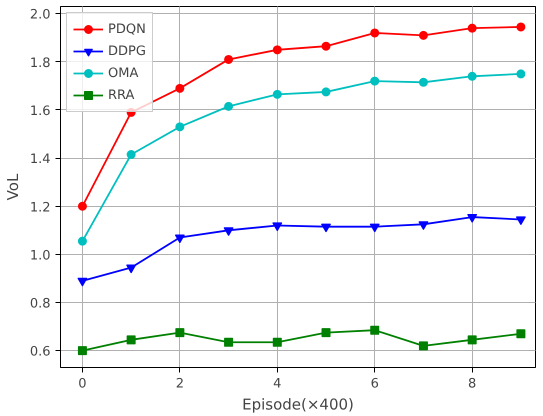 The height and width of the screenshot is (416, 543). What do you see at coordinates (121, 95) in the screenshot?
I see `legend-label: RRA` at bounding box center [121, 95].